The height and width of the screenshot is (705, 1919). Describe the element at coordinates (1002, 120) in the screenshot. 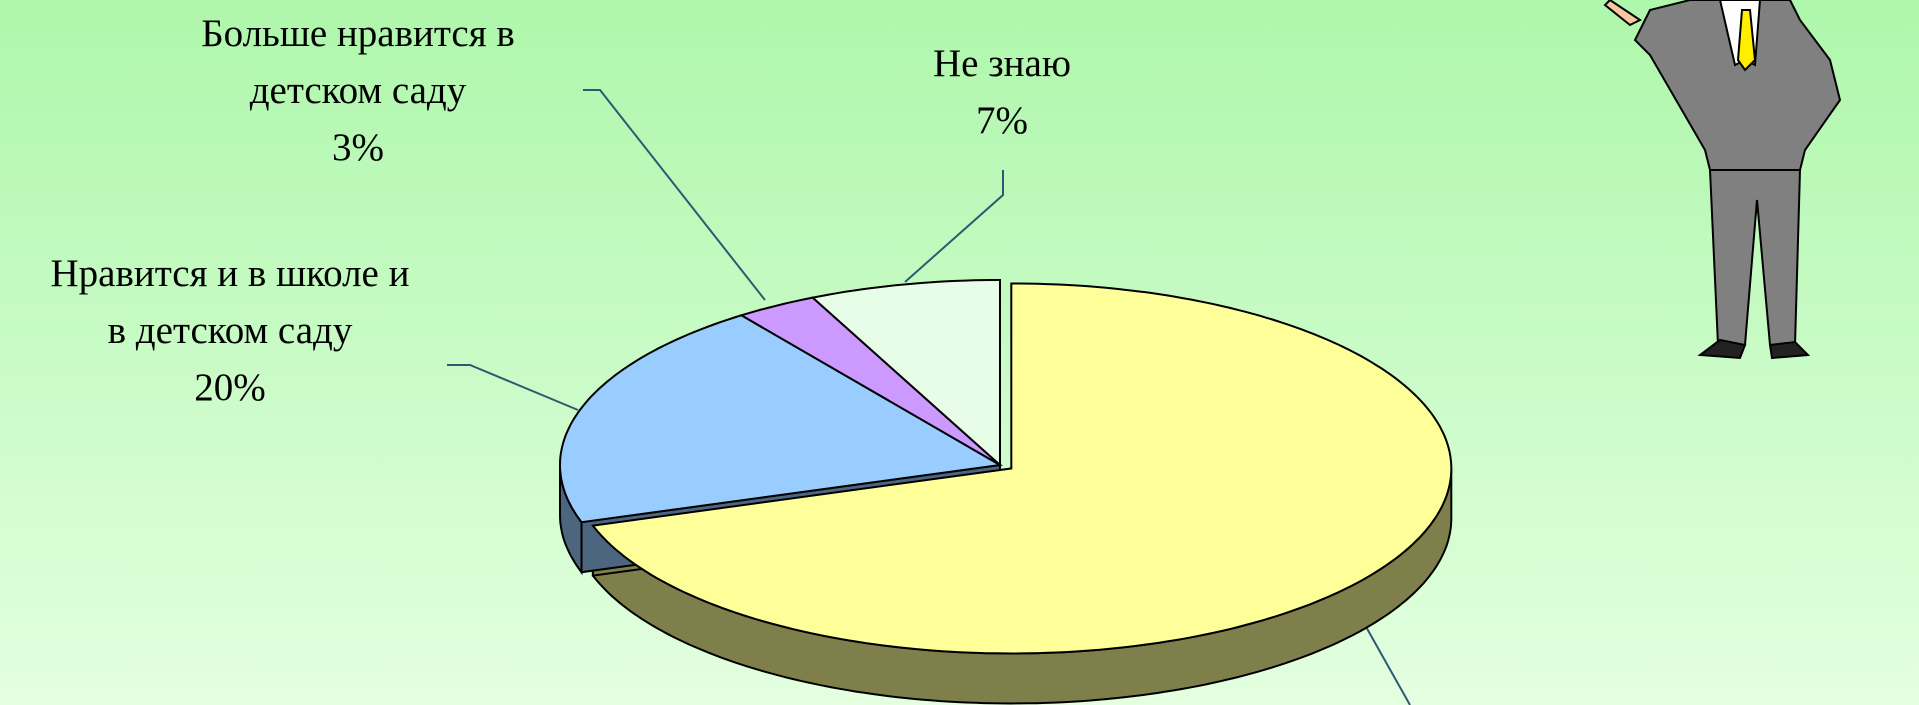

I see `value-label: 7%` at that location.